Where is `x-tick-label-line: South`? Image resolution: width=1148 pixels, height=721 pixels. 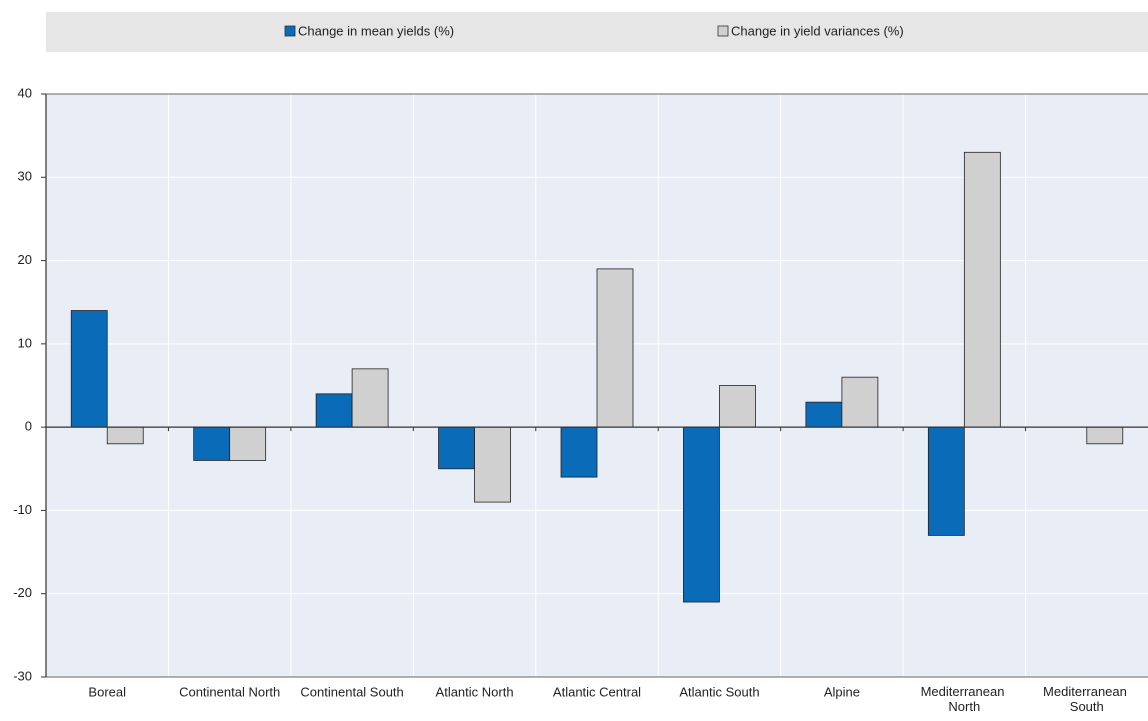 x-tick-label-line: South is located at coordinates (1087, 706).